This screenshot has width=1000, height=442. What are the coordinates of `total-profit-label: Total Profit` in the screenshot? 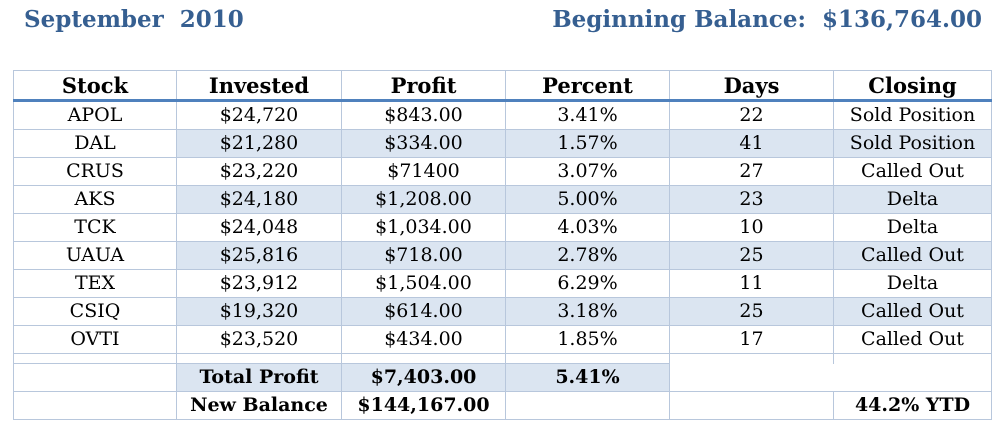 It's located at (259, 377).